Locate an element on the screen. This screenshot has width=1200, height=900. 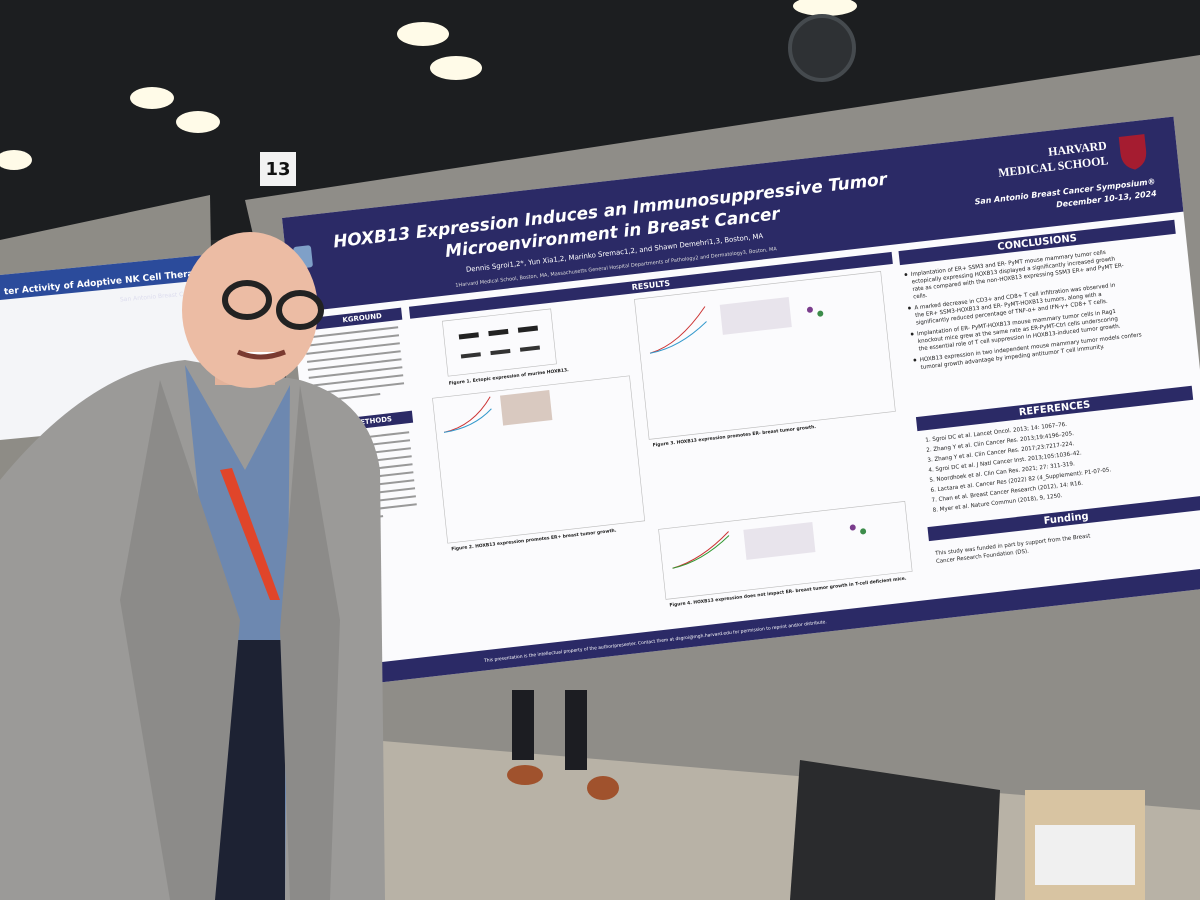
box-label is located at coordinates (1085, 855).